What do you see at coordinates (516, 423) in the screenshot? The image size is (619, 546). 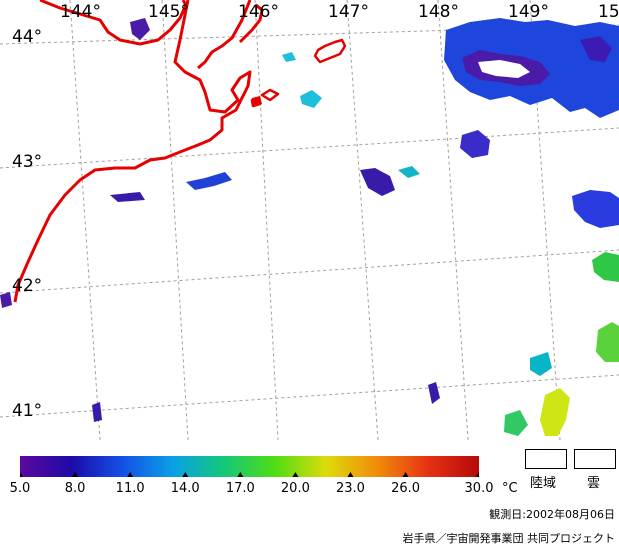 I see `sst-patch-south-east-green` at bounding box center [516, 423].